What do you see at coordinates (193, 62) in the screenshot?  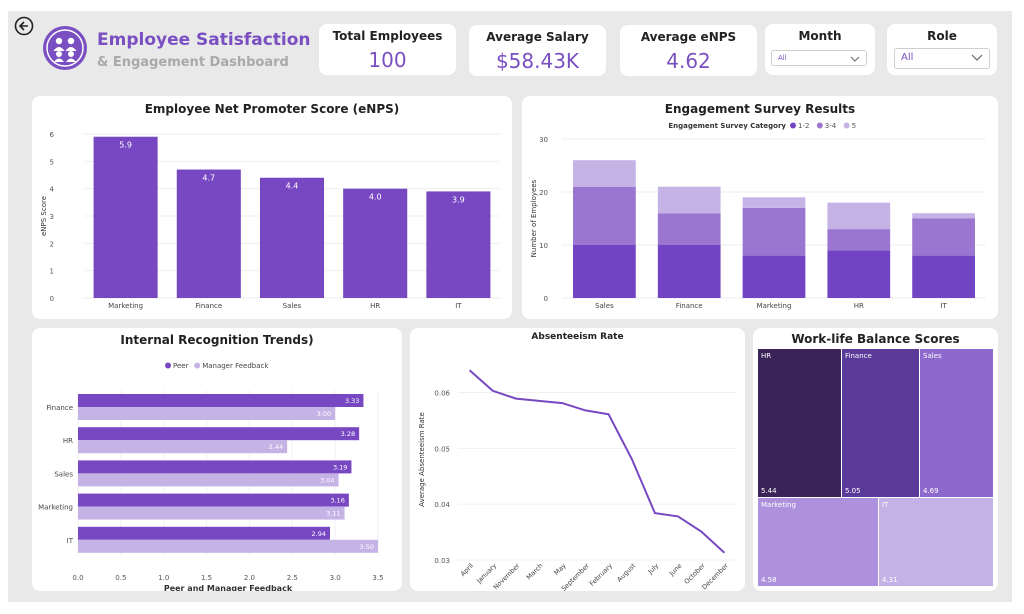 I see `dashboard-subtitle: & Engagement Dashboard` at bounding box center [193, 62].